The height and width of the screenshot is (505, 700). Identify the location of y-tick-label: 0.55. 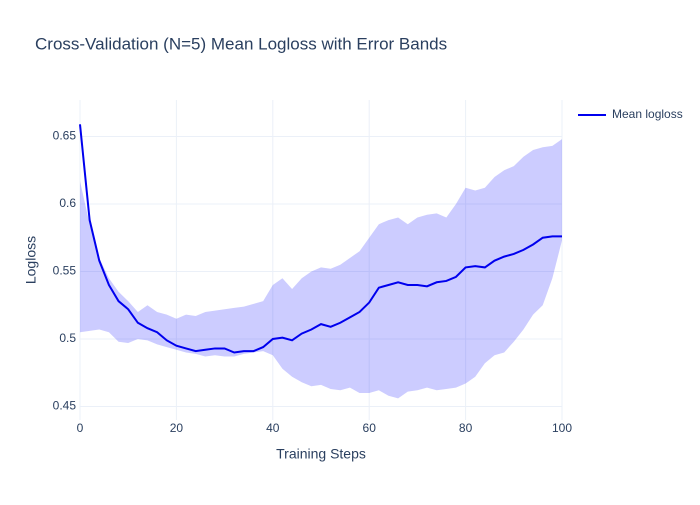
(65, 271).